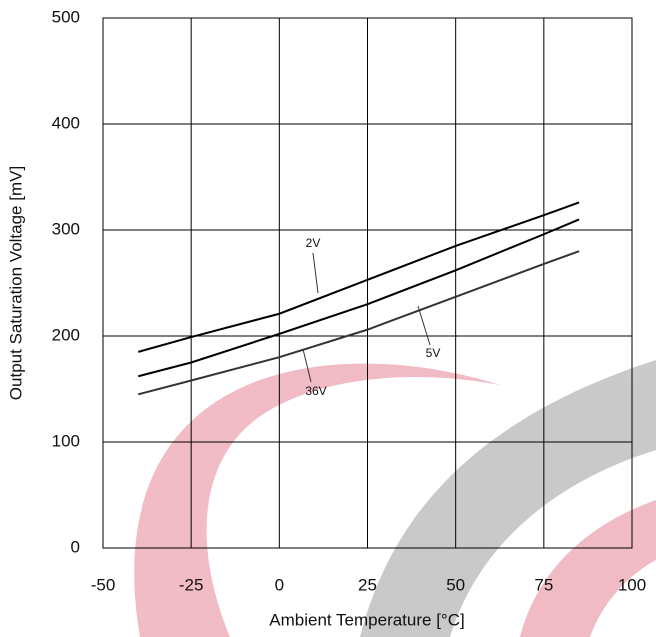  Describe the element at coordinates (66, 334) in the screenshot. I see `y-tick-label: 200` at that location.